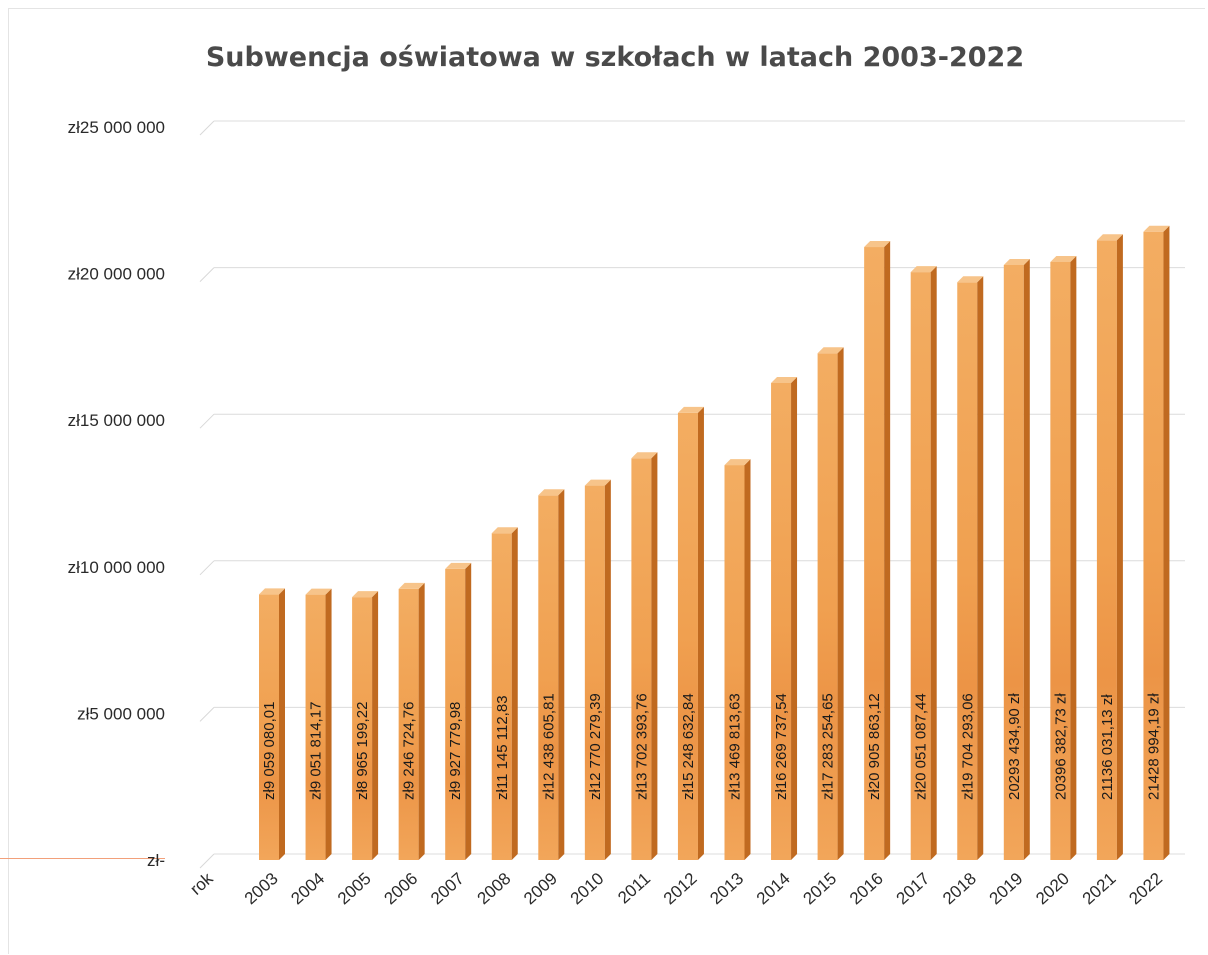 The image size is (1208, 955). I want to click on bar-data-label: zł13 702 393,76, so click(641, 746).